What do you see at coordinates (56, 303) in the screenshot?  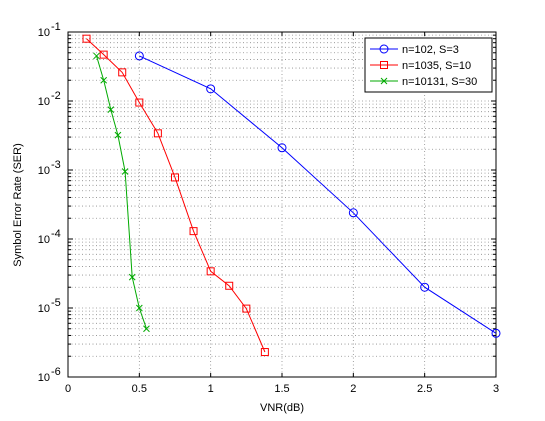 I see `y-tick-exponent: -5` at bounding box center [56, 303].